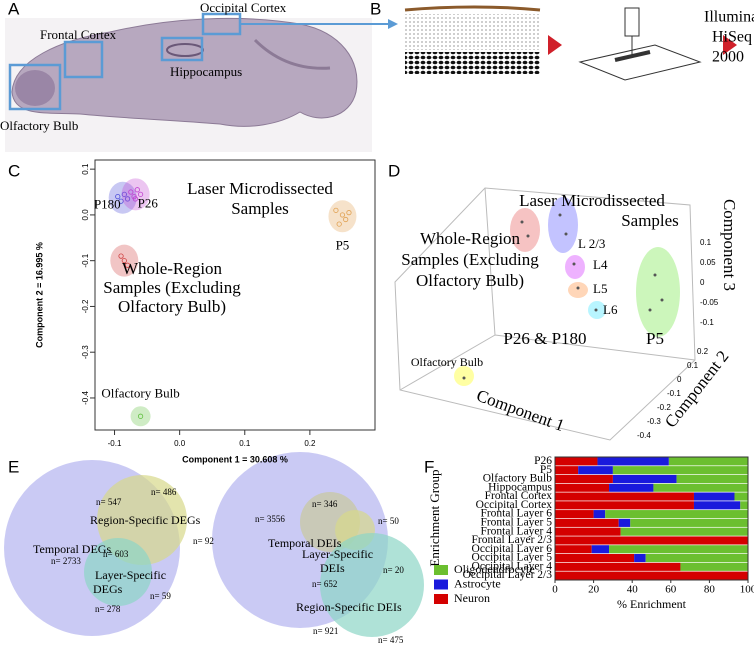  I want to click on venn-label: n= 3556, so click(270, 519).